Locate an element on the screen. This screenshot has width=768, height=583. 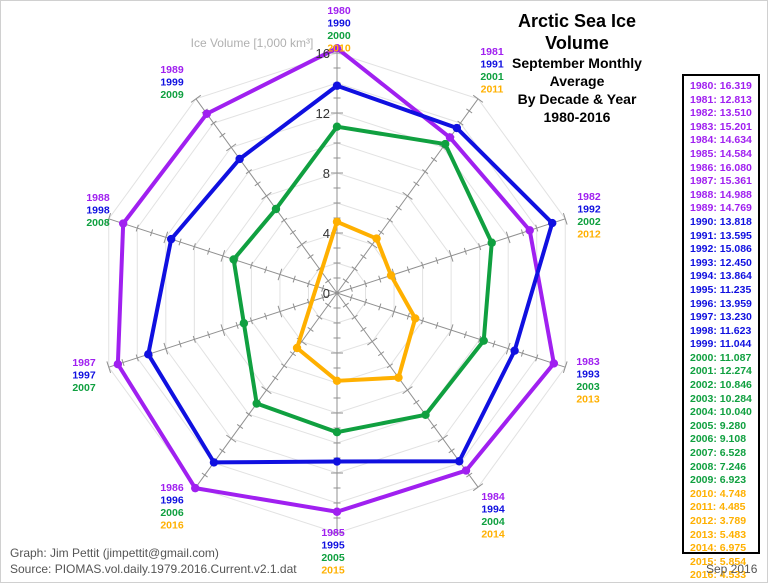
spoke-label-6-0: 1986 is located at coordinates (172, 488).